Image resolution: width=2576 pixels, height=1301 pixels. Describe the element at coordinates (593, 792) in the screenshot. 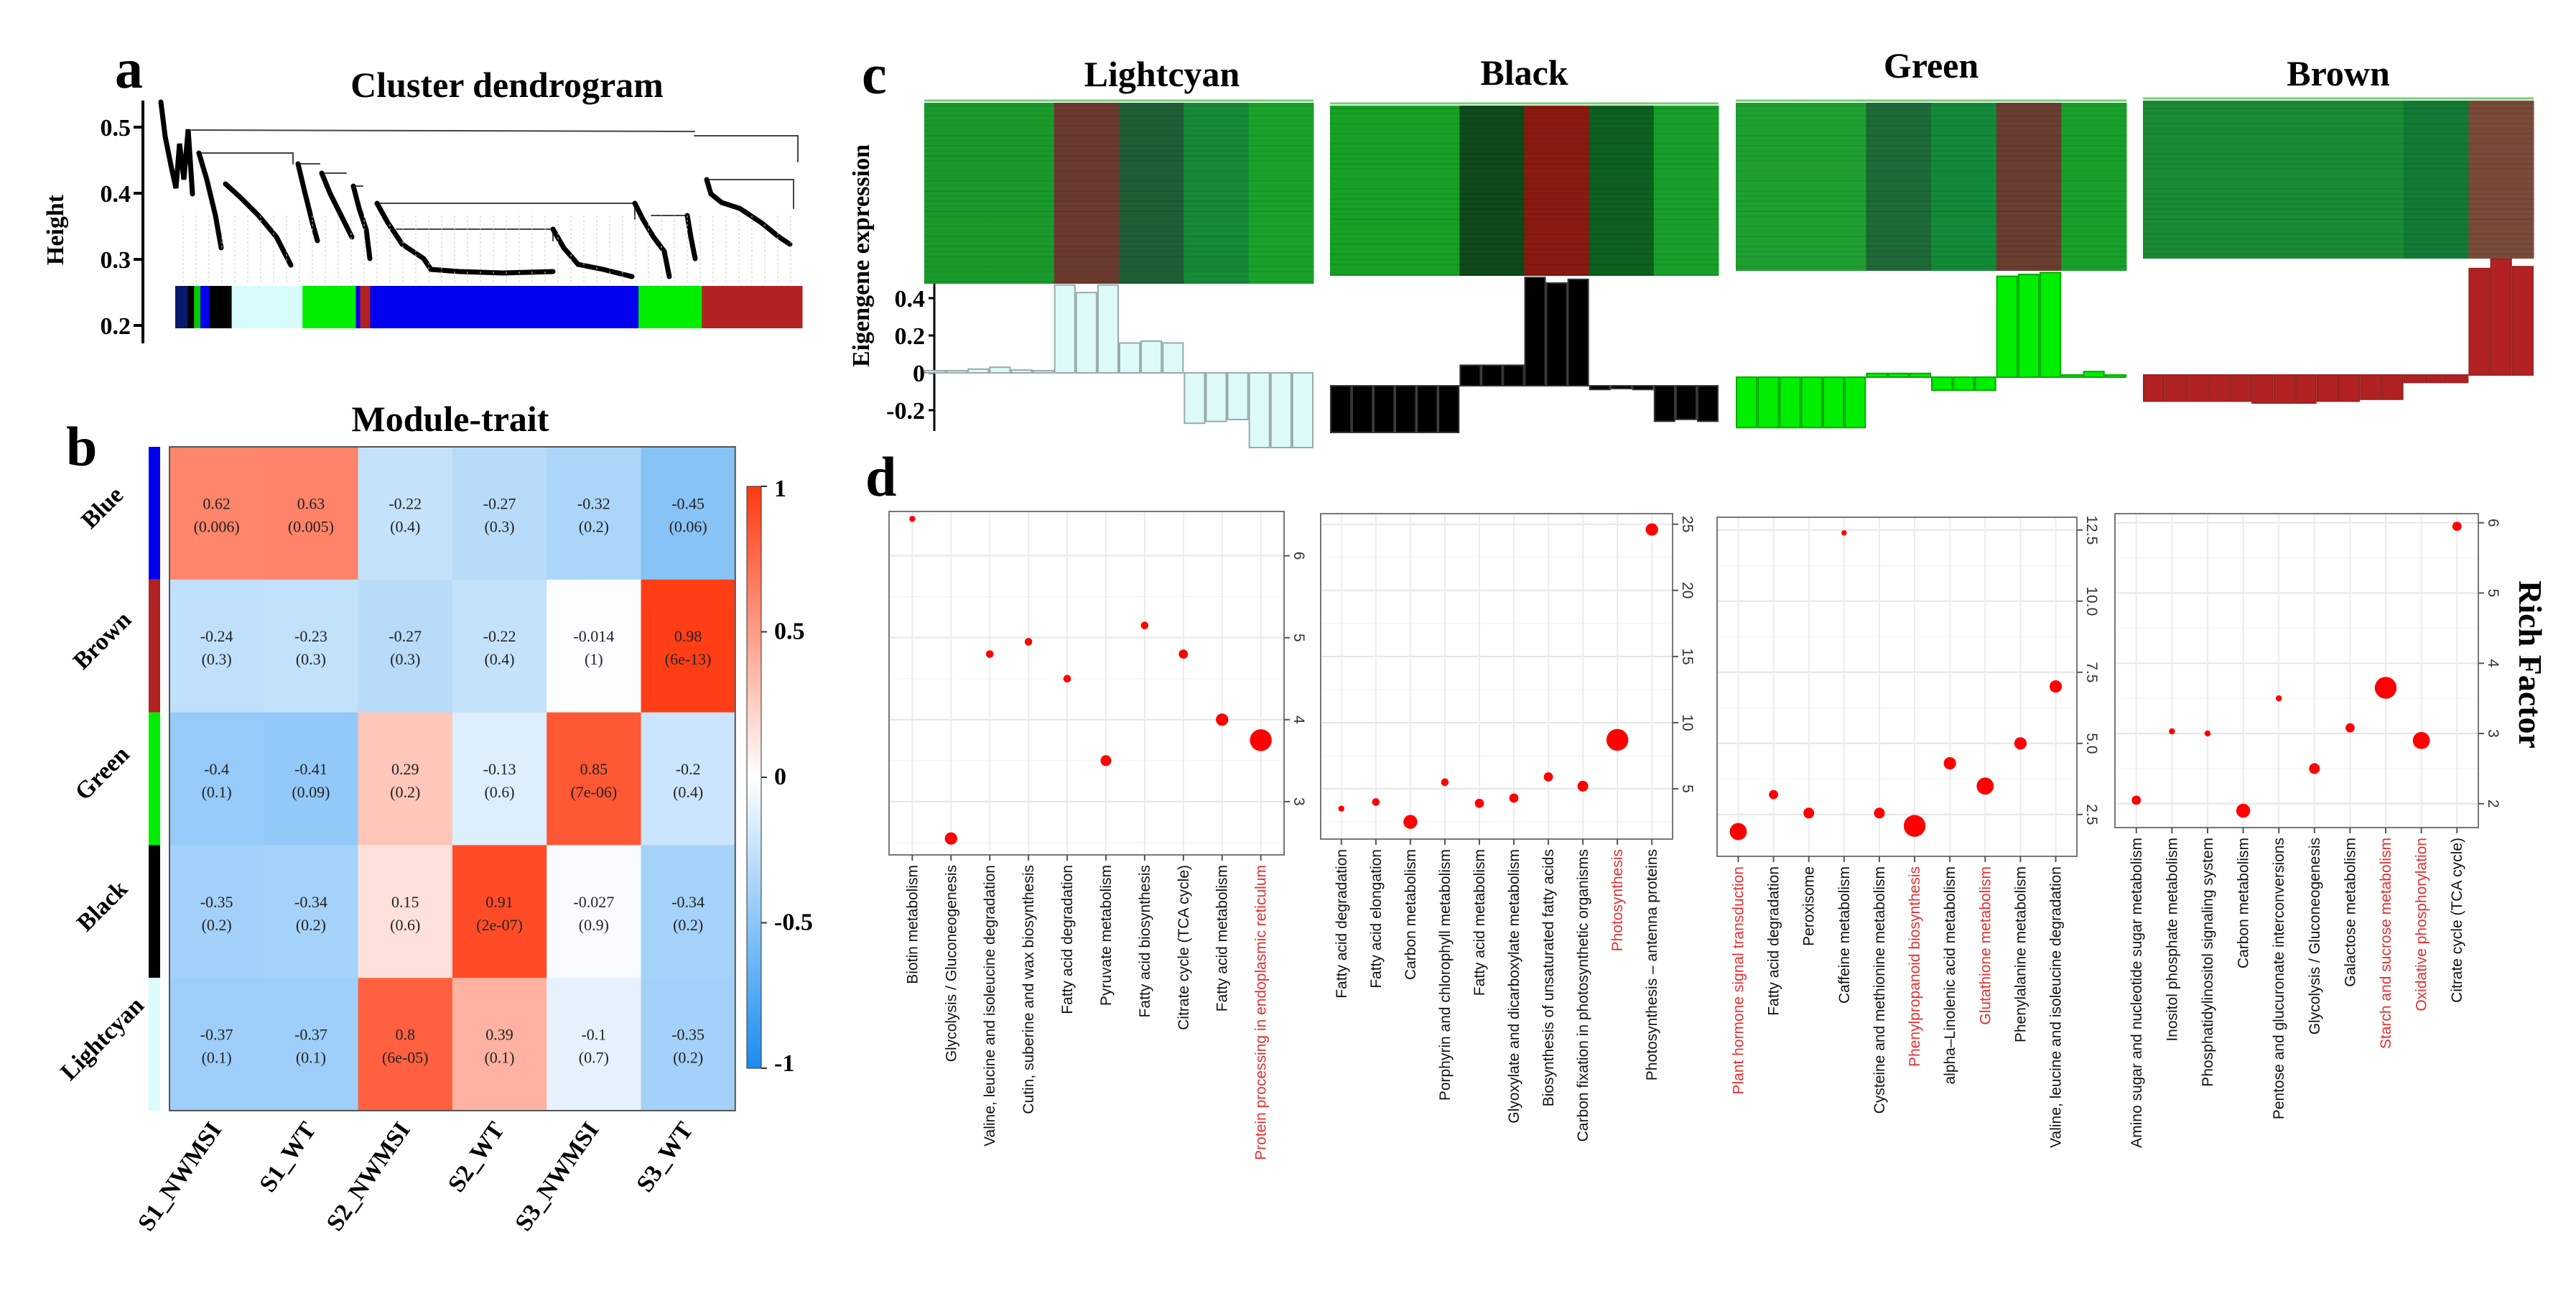

I see `heatmap-cell-pvalue: (7e-06)` at that location.